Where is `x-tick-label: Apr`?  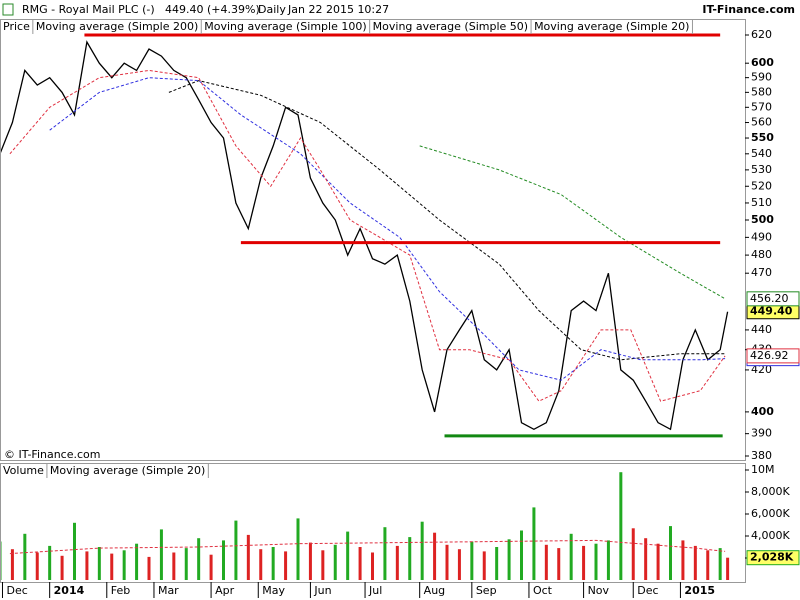 x-tick-label: Apr is located at coordinates (225, 590).